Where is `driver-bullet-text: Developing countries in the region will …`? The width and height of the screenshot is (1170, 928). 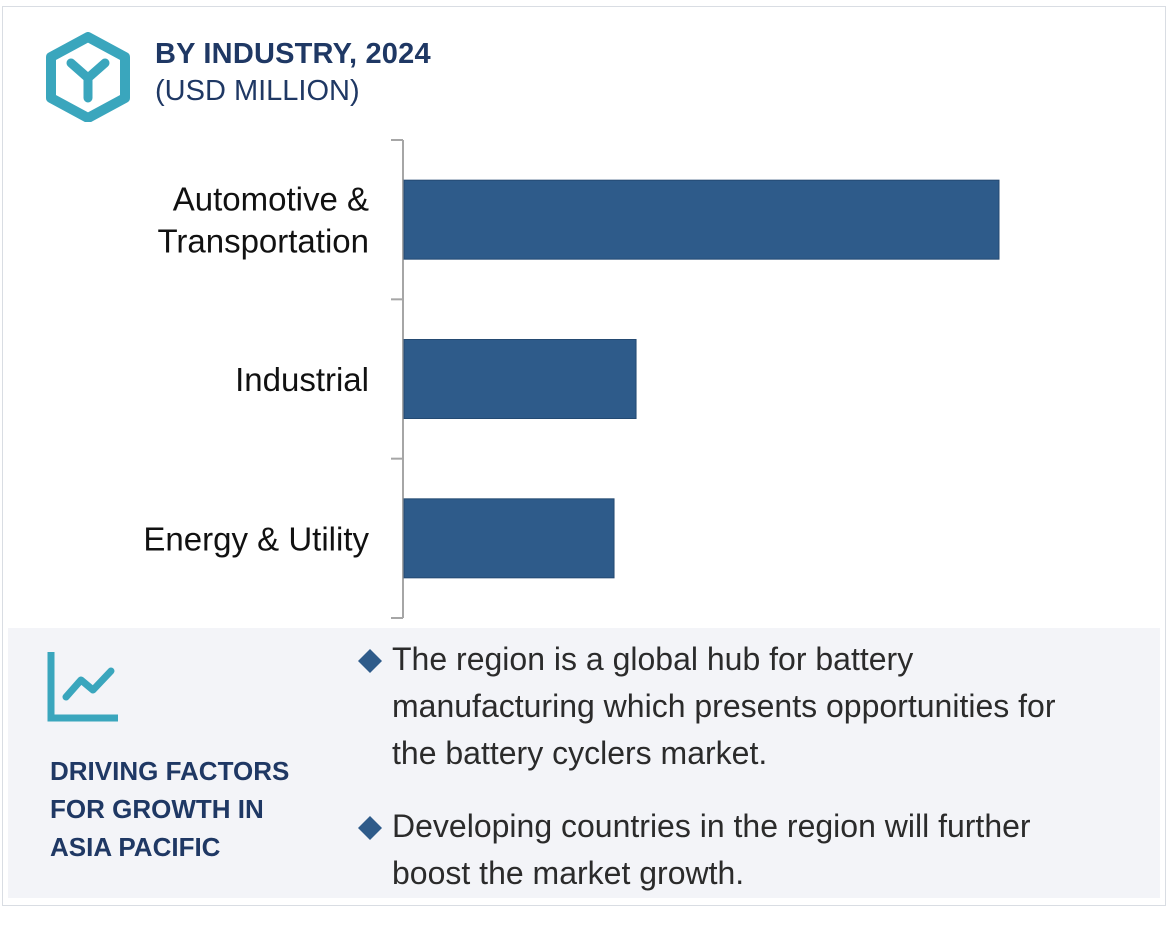
driver-bullet-text: Developing countries in the region will … is located at coordinates (772, 850).